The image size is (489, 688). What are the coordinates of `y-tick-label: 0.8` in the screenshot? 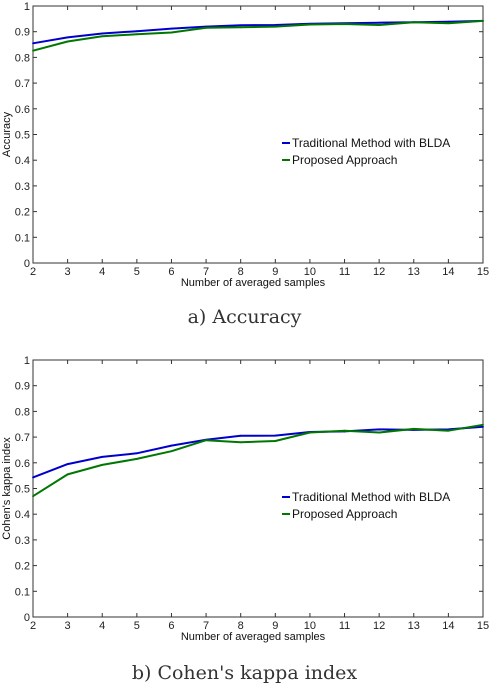 It's located at (22, 412).